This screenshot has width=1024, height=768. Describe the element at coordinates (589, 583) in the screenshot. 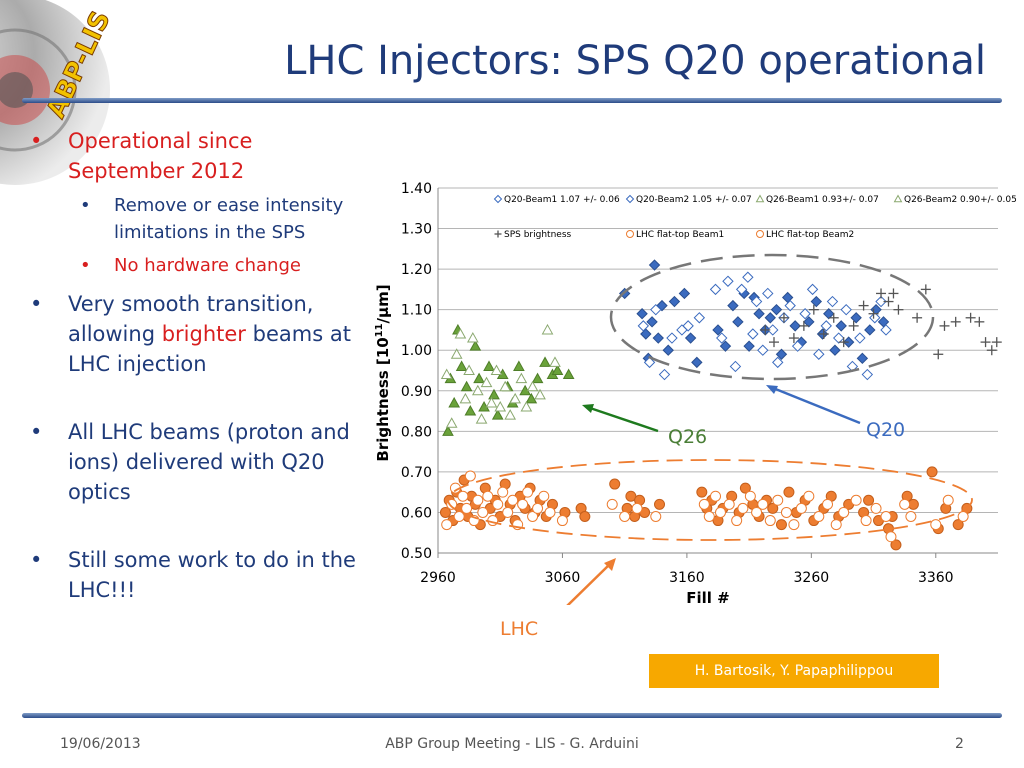

I see `lhc-arrow` at that location.